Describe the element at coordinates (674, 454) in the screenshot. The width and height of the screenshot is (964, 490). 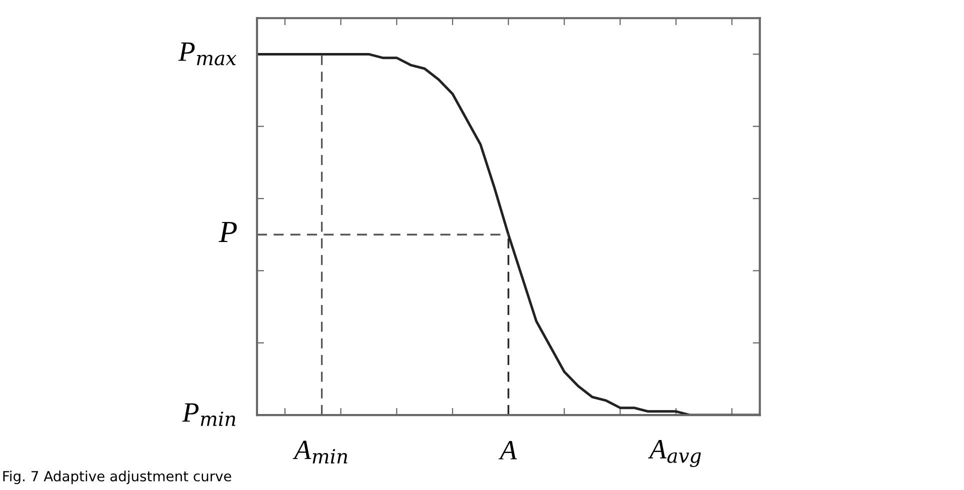
I see `text: A$_{avg}$` at that location.